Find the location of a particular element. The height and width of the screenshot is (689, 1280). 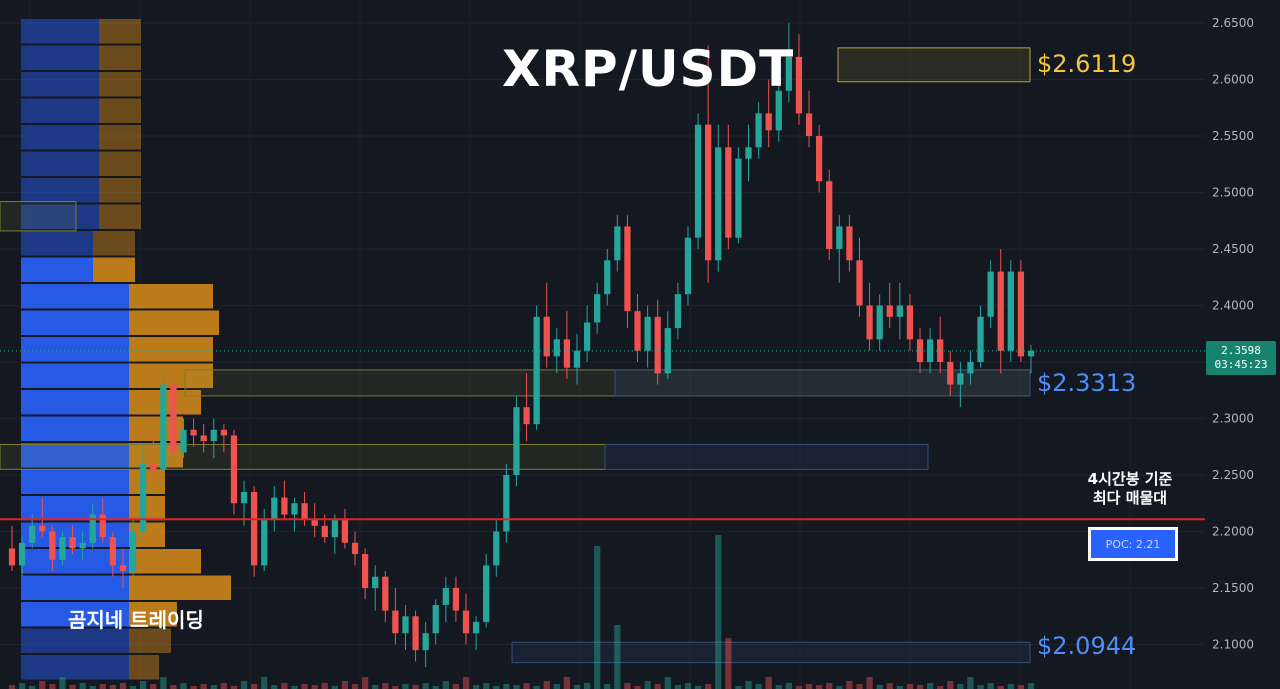

zone-left-2.48 is located at coordinates (38, 216).